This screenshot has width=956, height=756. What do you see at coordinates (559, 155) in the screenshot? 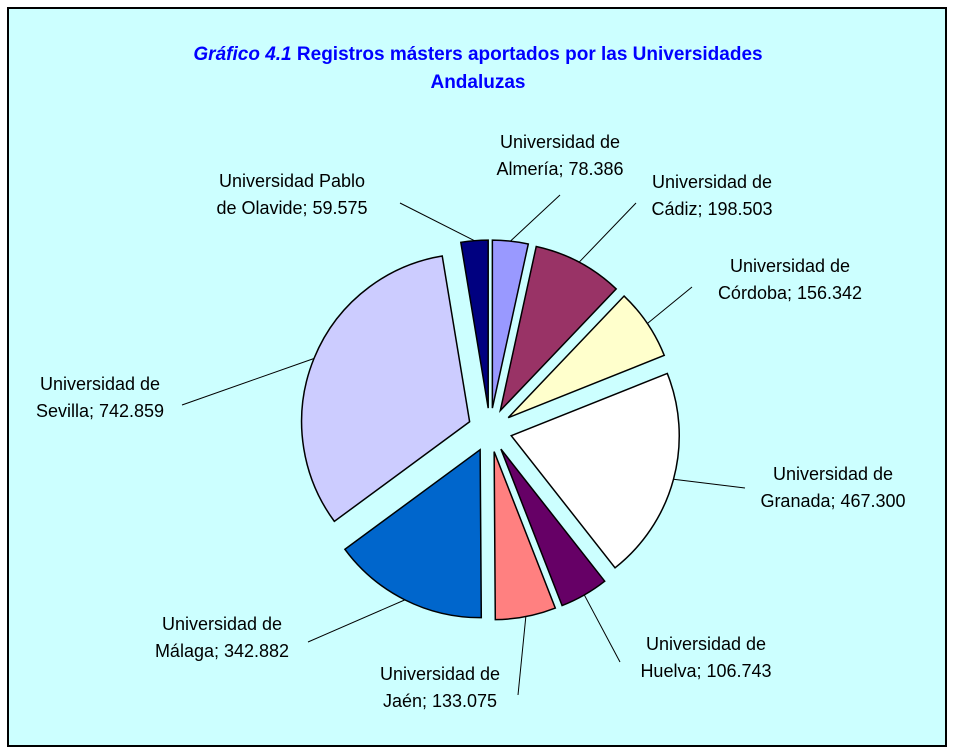
I see `data-label: Universidad de Almería; 78.386` at bounding box center [559, 155].